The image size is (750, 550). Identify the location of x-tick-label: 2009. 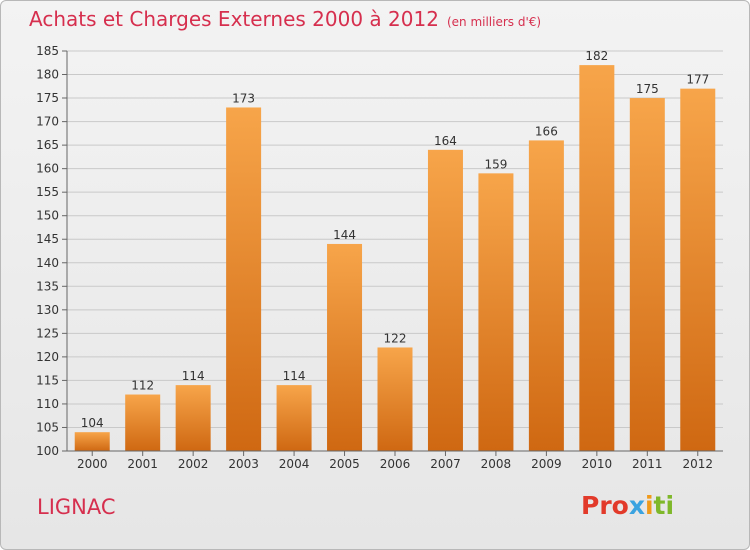
(546, 464).